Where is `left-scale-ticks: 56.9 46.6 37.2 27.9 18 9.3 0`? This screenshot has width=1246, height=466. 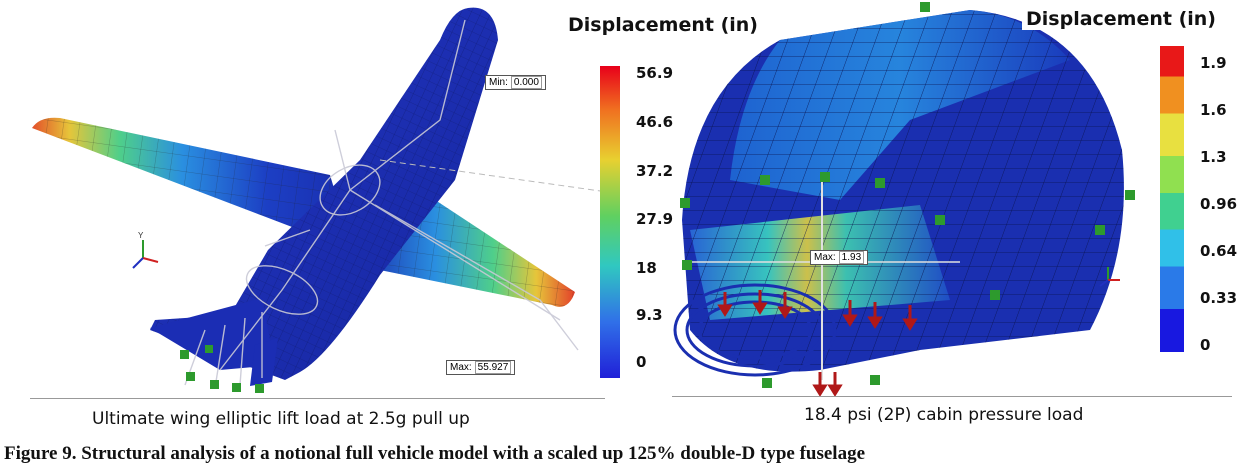
left-scale-ticks: 56.9 46.6 37.2 27.9 18 9.3 0 is located at coordinates (666, 224).